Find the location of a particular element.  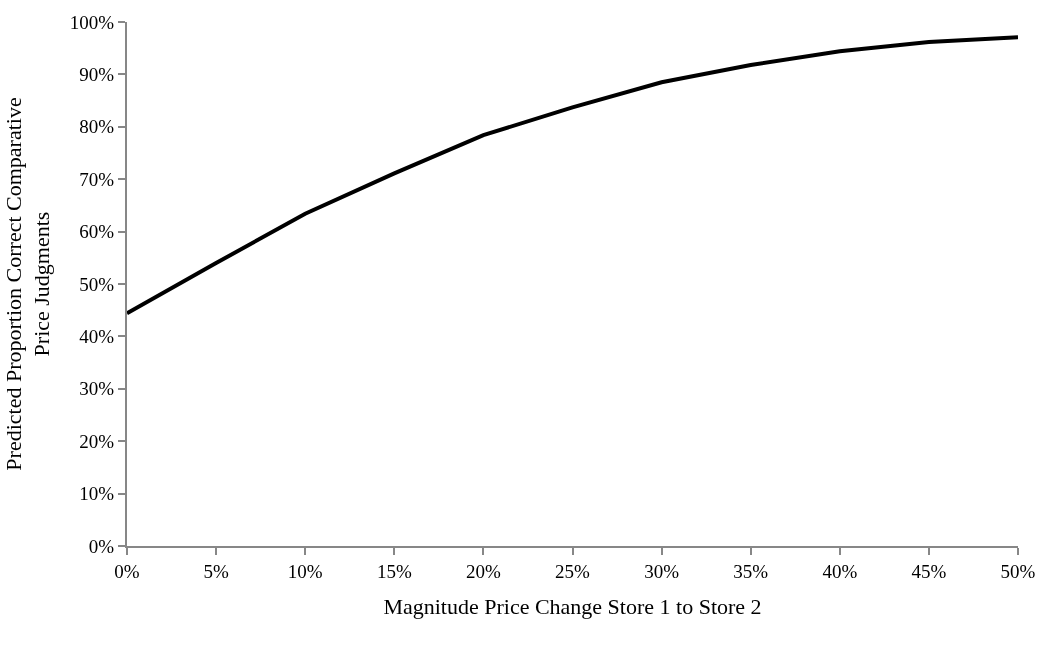

y-tick-label: 100% is located at coordinates (92, 22).